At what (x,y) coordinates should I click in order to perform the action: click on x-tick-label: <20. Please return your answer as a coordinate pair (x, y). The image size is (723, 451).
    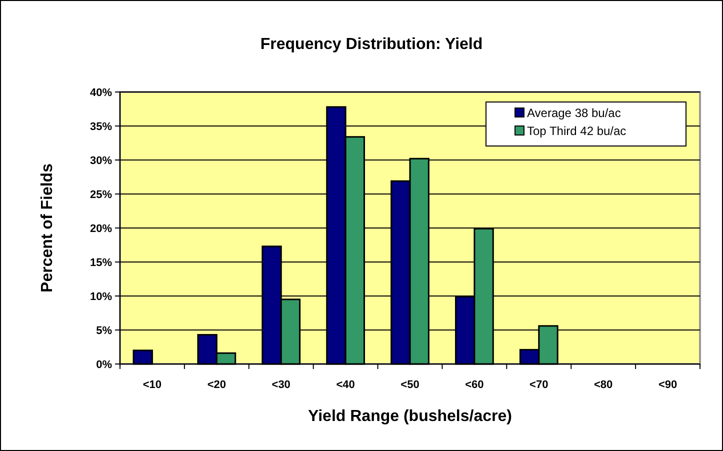
    Looking at the image, I should click on (216, 385).